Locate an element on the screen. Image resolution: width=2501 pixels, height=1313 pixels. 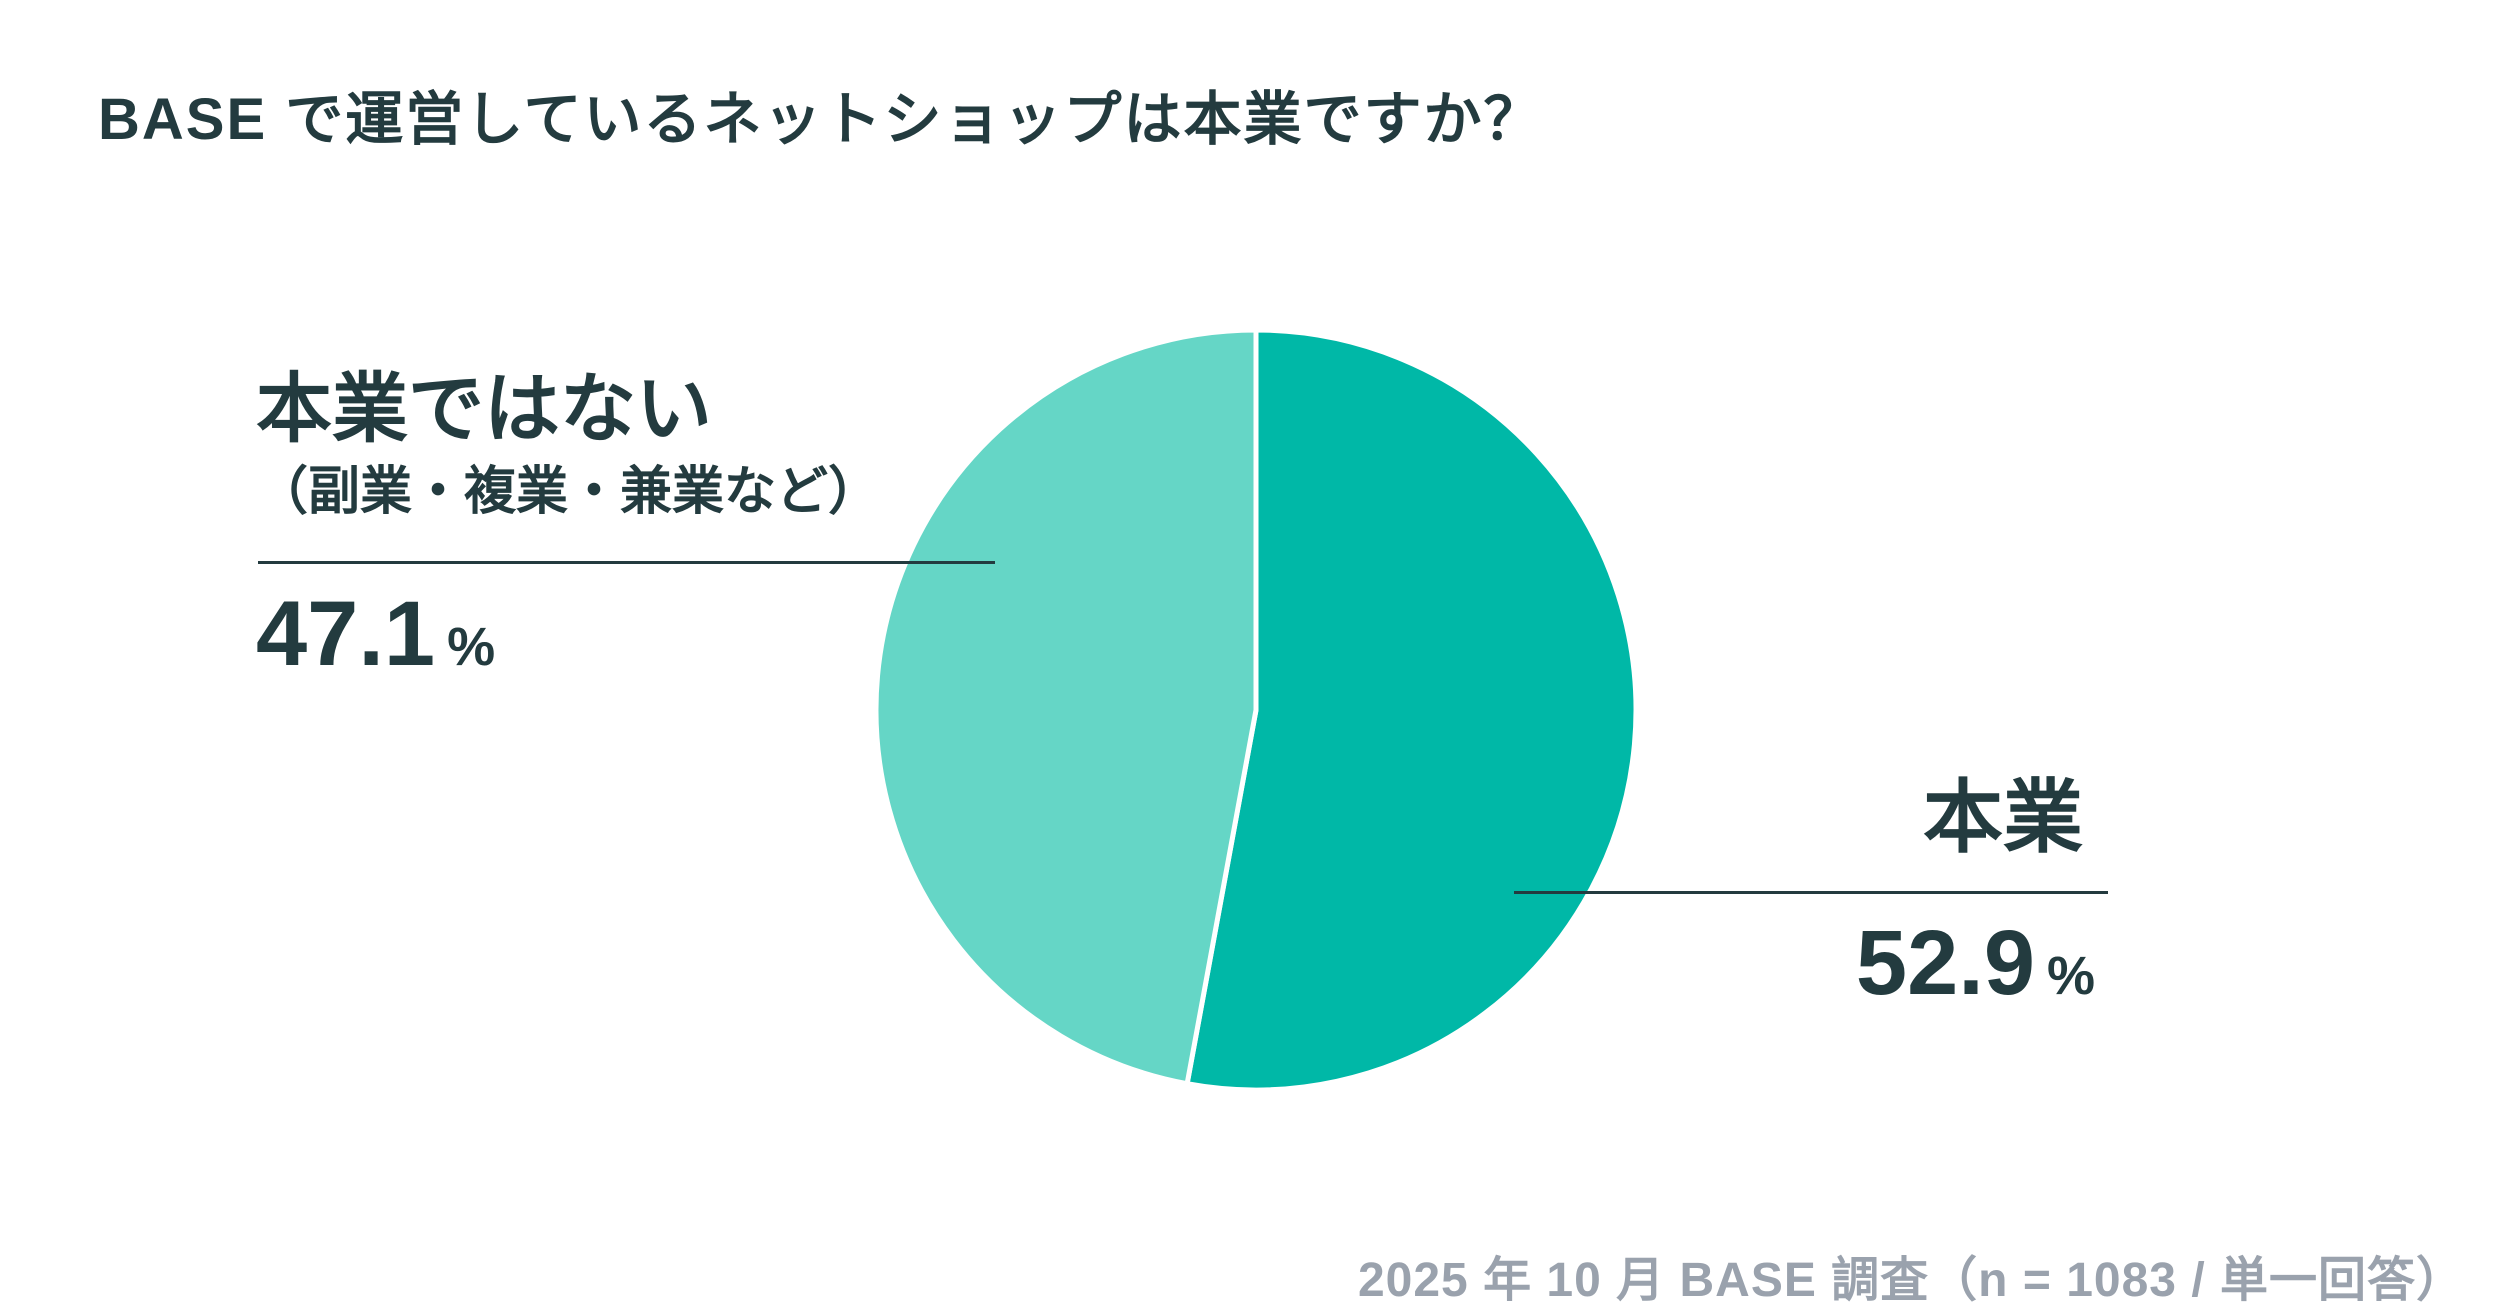
label-main-business: 本業 is located at coordinates (2003, 817).